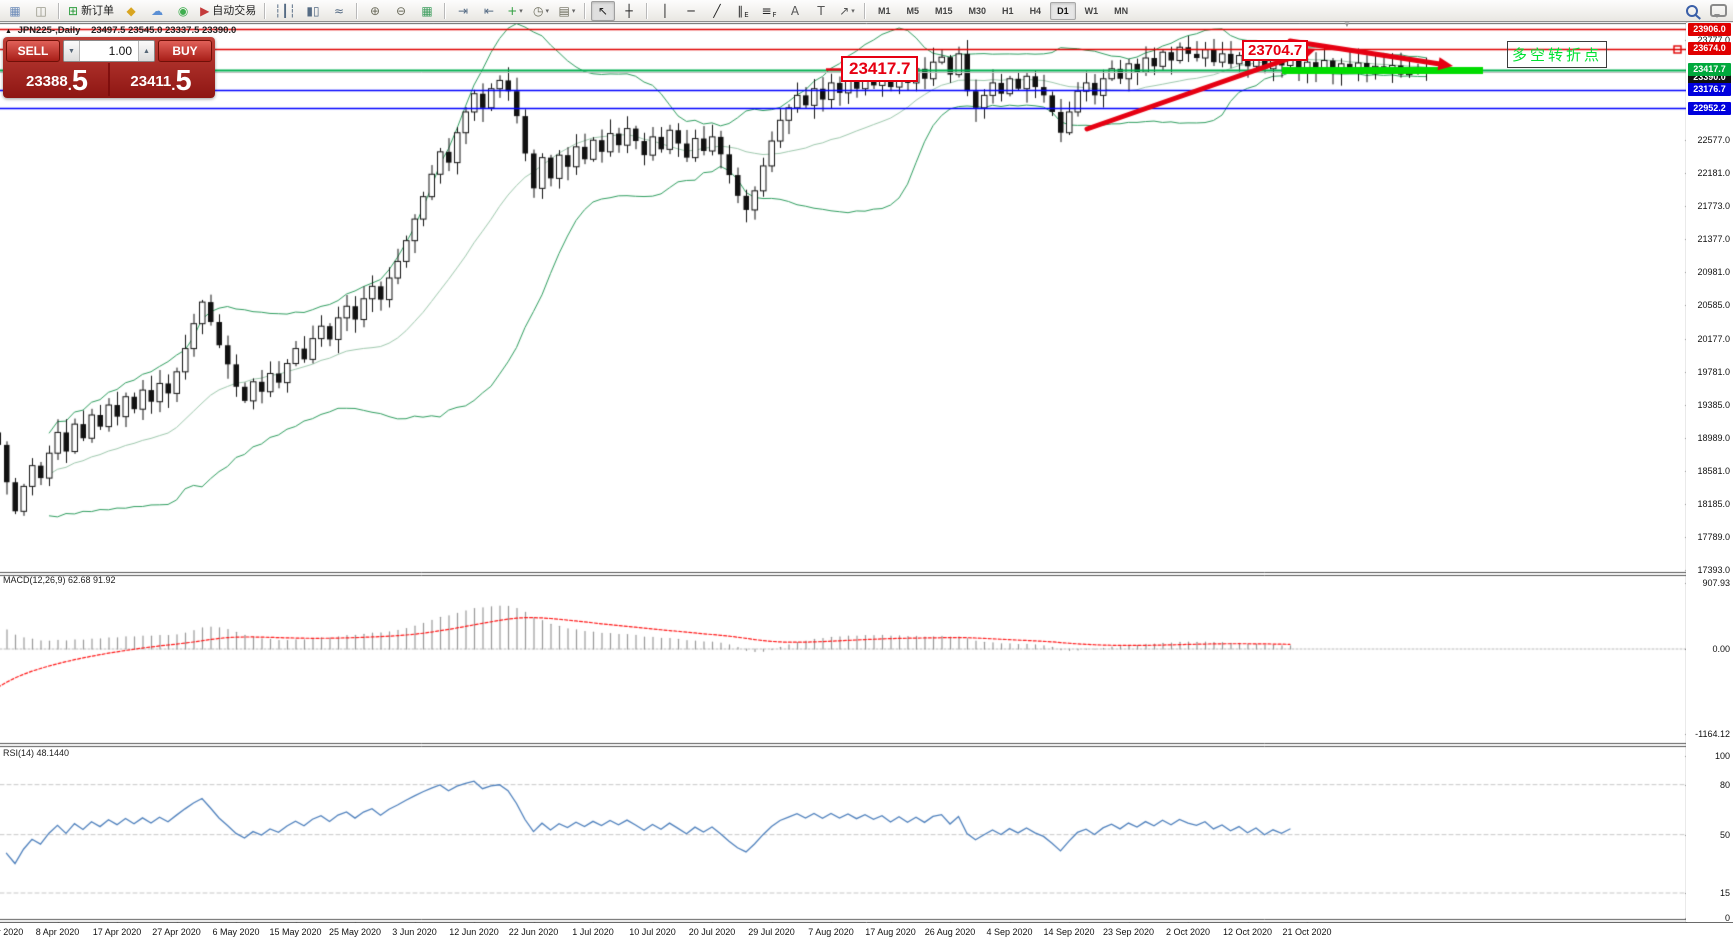 This screenshot has width=1733, height=941. I want to click on date-label: 22 Jun 2020, so click(533, 932).